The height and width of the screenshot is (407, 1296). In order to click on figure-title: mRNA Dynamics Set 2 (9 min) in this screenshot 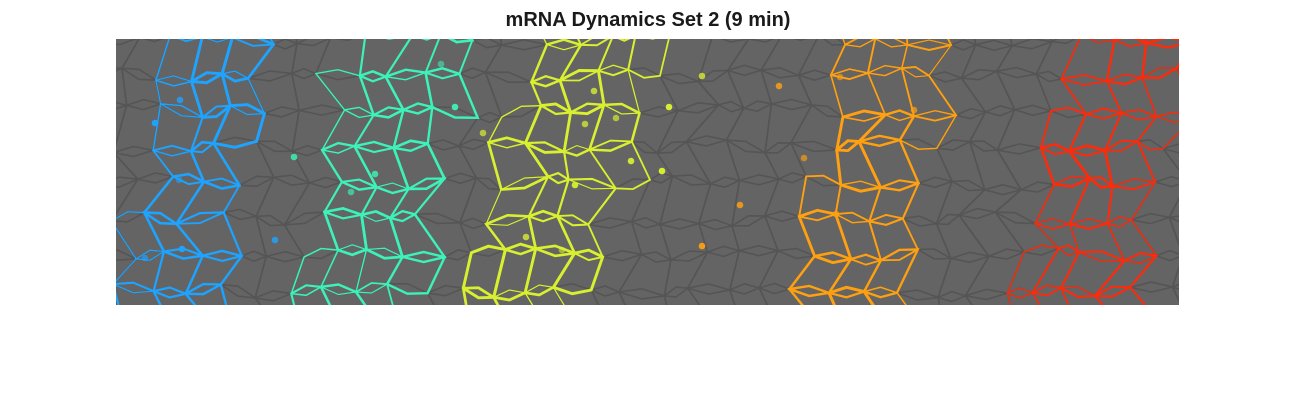, I will do `click(648, 20)`.